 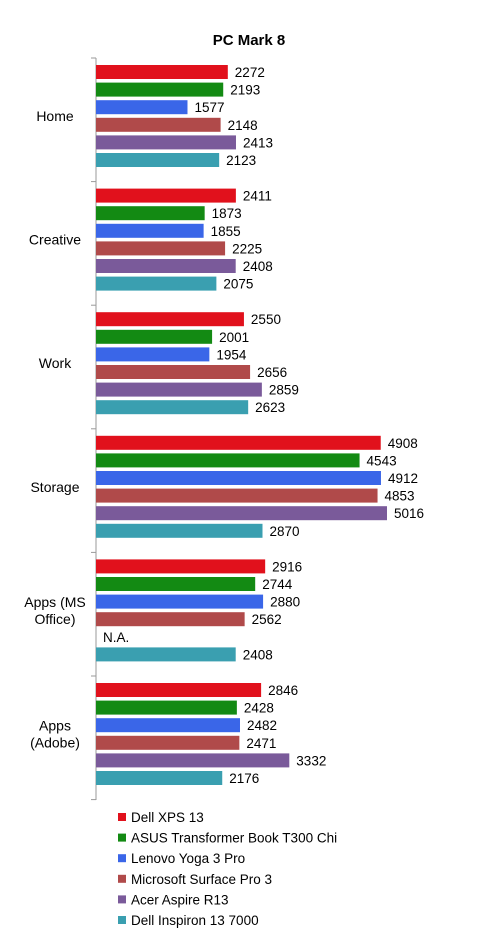 I want to click on category-label: Apps (MS Office), so click(x=54, y=610).